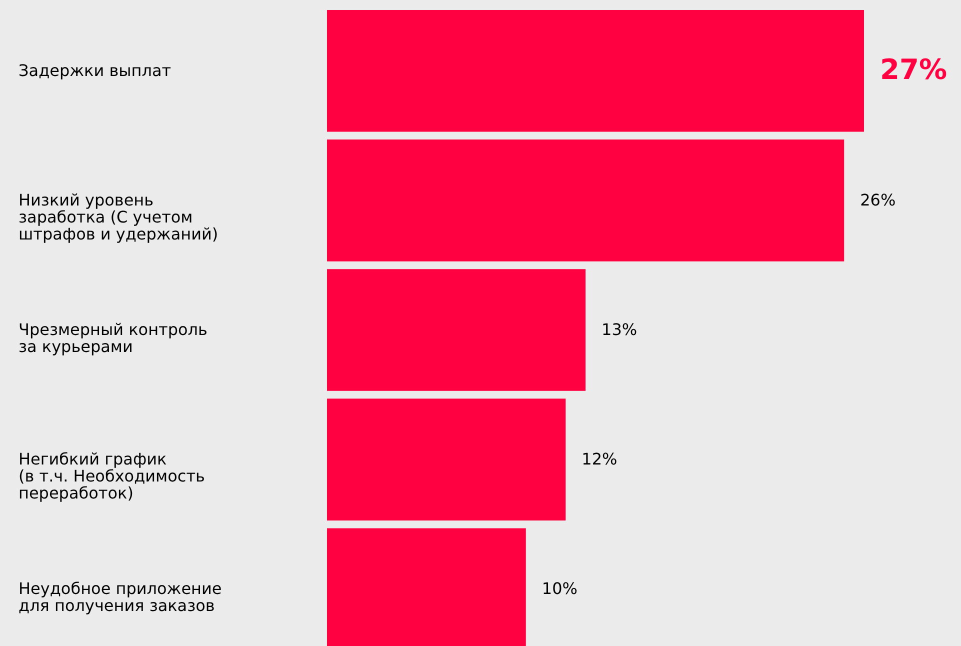 This screenshot has height=646, width=961. What do you see at coordinates (878, 200) in the screenshot?
I see `data-label: 26%` at bounding box center [878, 200].